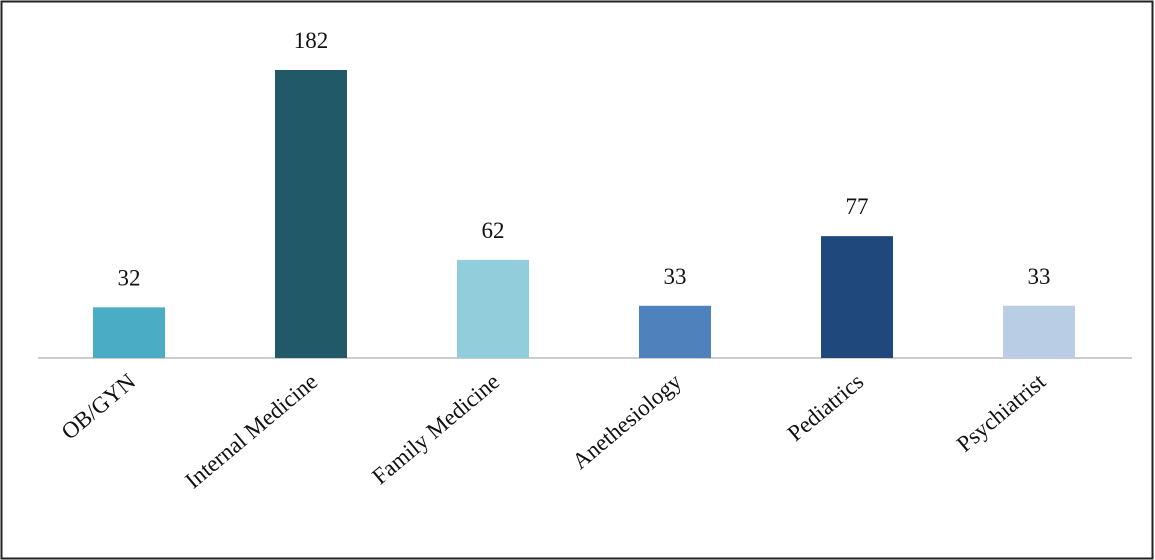 Image resolution: width=1155 pixels, height=560 pixels. Describe the element at coordinates (493, 230) in the screenshot. I see `data-label: 62` at that location.